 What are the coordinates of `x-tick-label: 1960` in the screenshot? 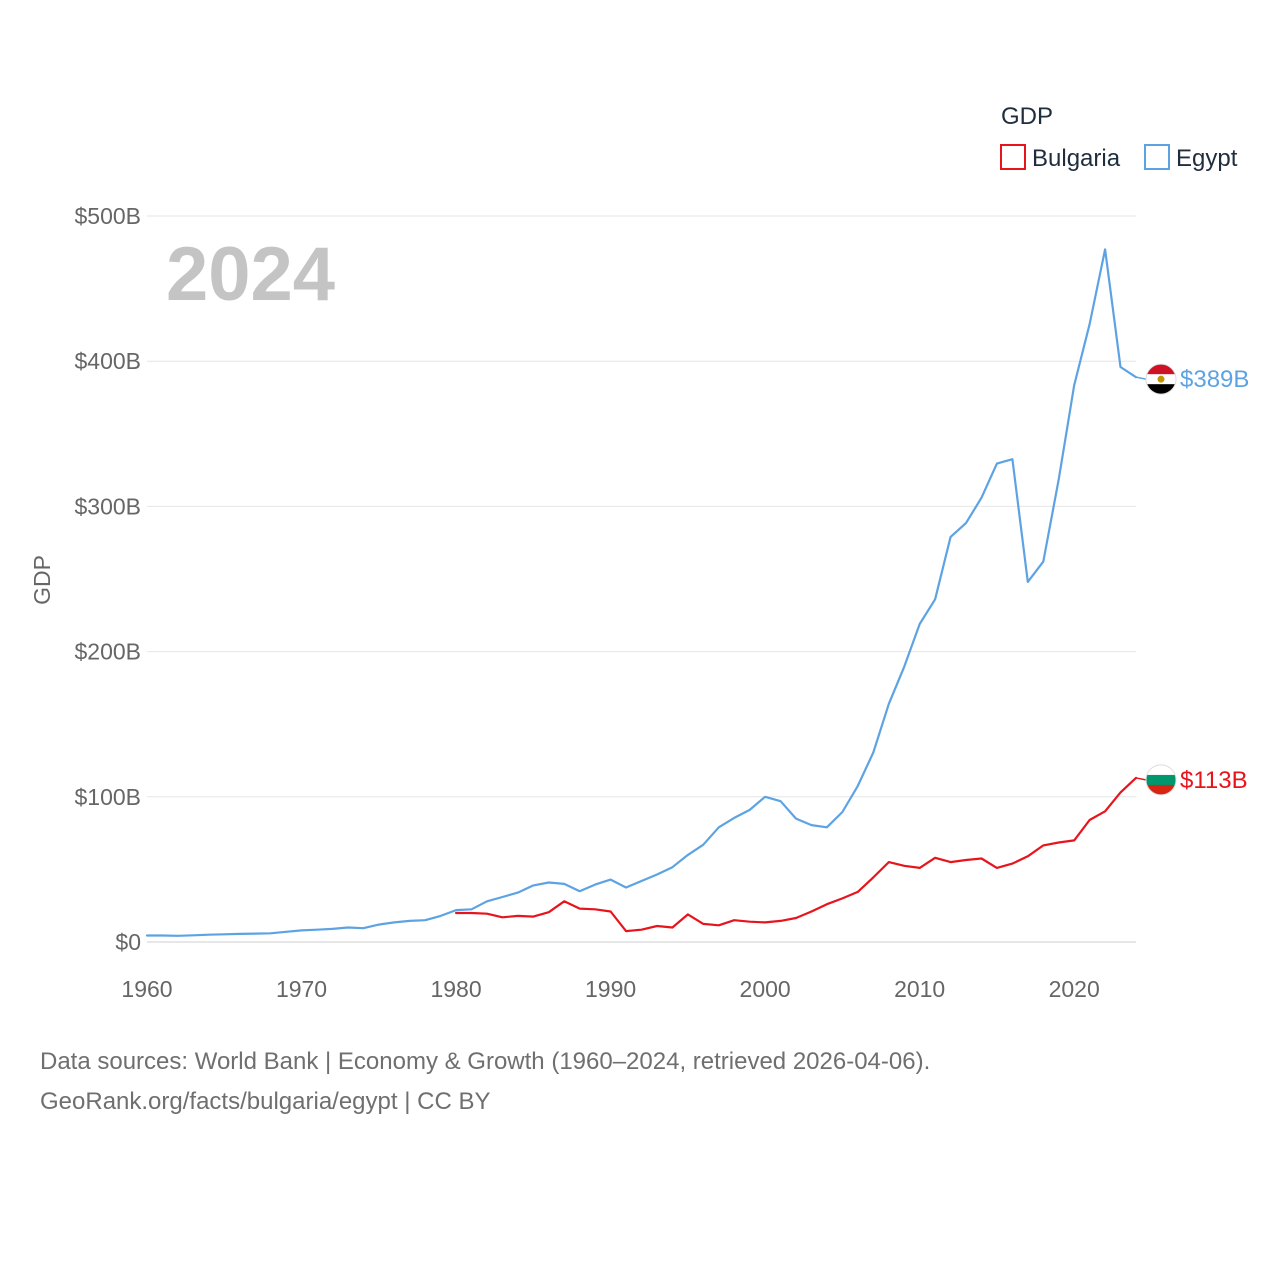 It's located at (146, 989).